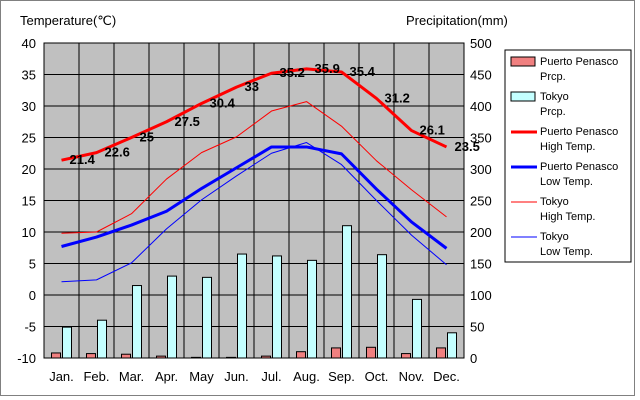 The width and height of the screenshot is (640, 400). Describe the element at coordinates (397, 97) in the screenshot. I see `high-temp-data-label: 31.2` at that location.